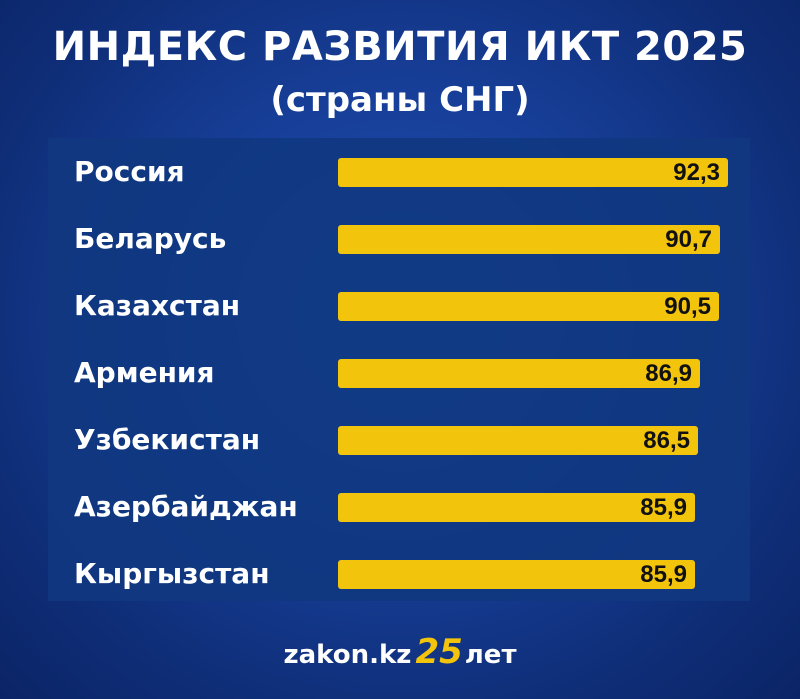 The width and height of the screenshot is (800, 699). I want to click on bar: 86,5, so click(518, 440).